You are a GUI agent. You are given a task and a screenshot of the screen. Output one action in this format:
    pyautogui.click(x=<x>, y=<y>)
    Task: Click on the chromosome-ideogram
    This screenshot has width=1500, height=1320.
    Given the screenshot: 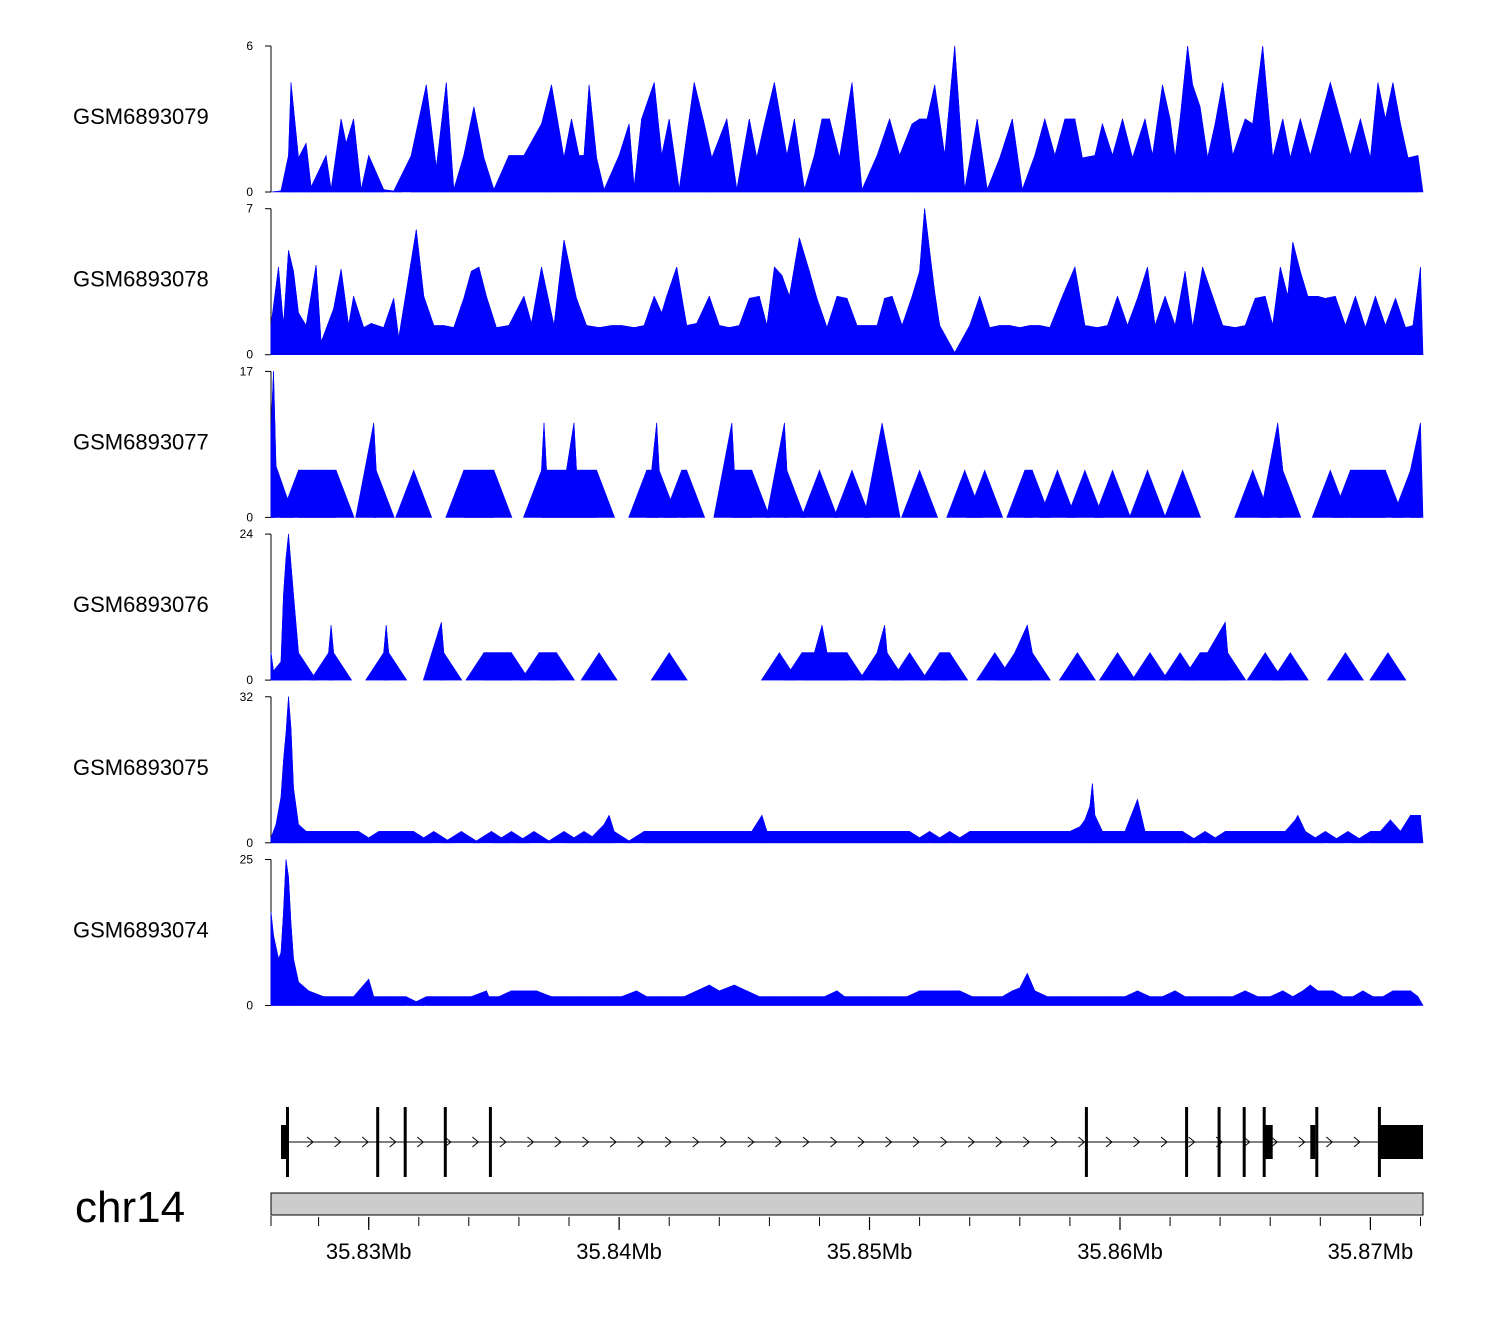 What is the action you would take?
    pyautogui.click(x=847, y=1204)
    